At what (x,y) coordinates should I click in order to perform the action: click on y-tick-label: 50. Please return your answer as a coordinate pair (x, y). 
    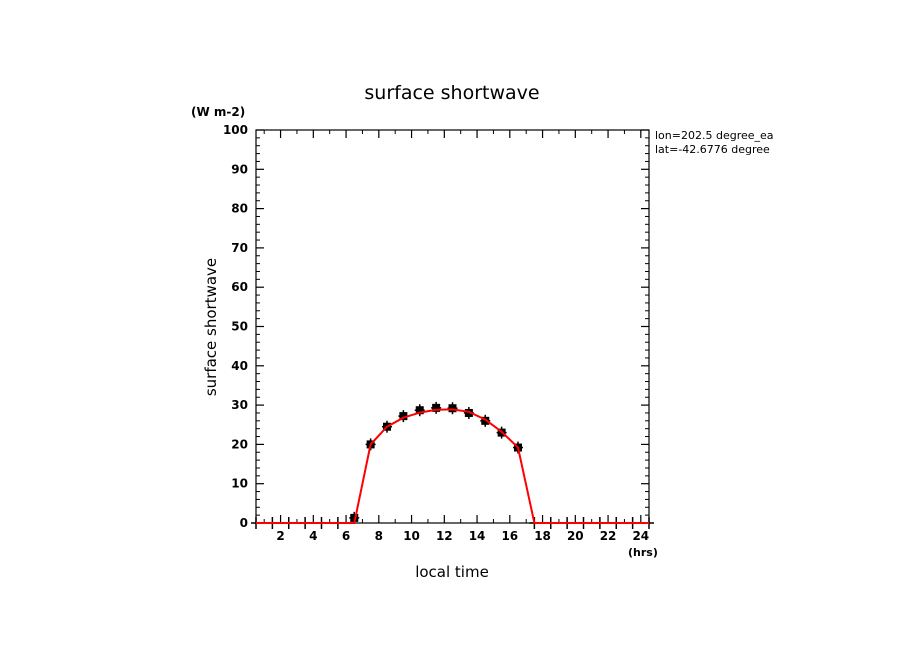
    Looking at the image, I should click on (239, 327).